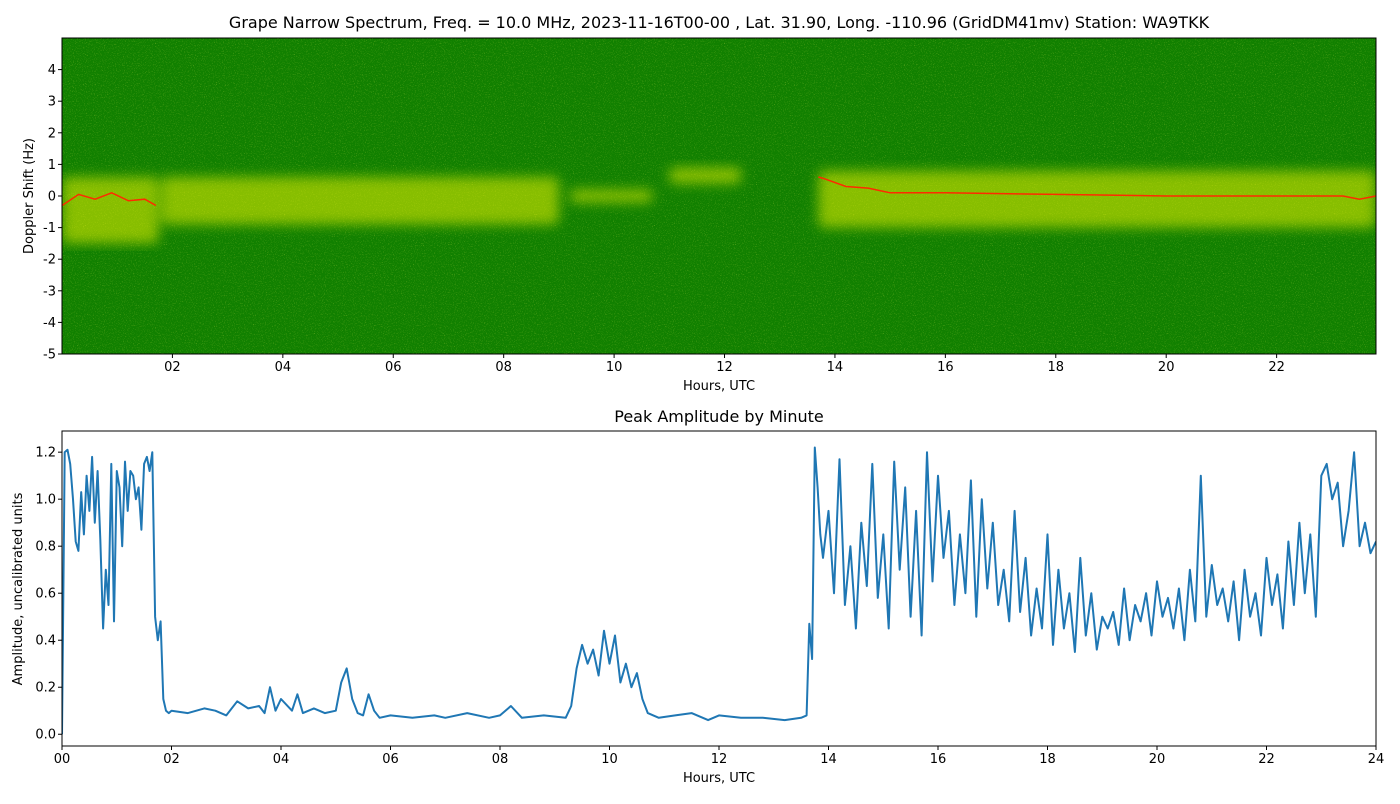  What do you see at coordinates (1157, 759) in the screenshot?
I see `amplitude-x-tick-label: 20` at bounding box center [1157, 759].